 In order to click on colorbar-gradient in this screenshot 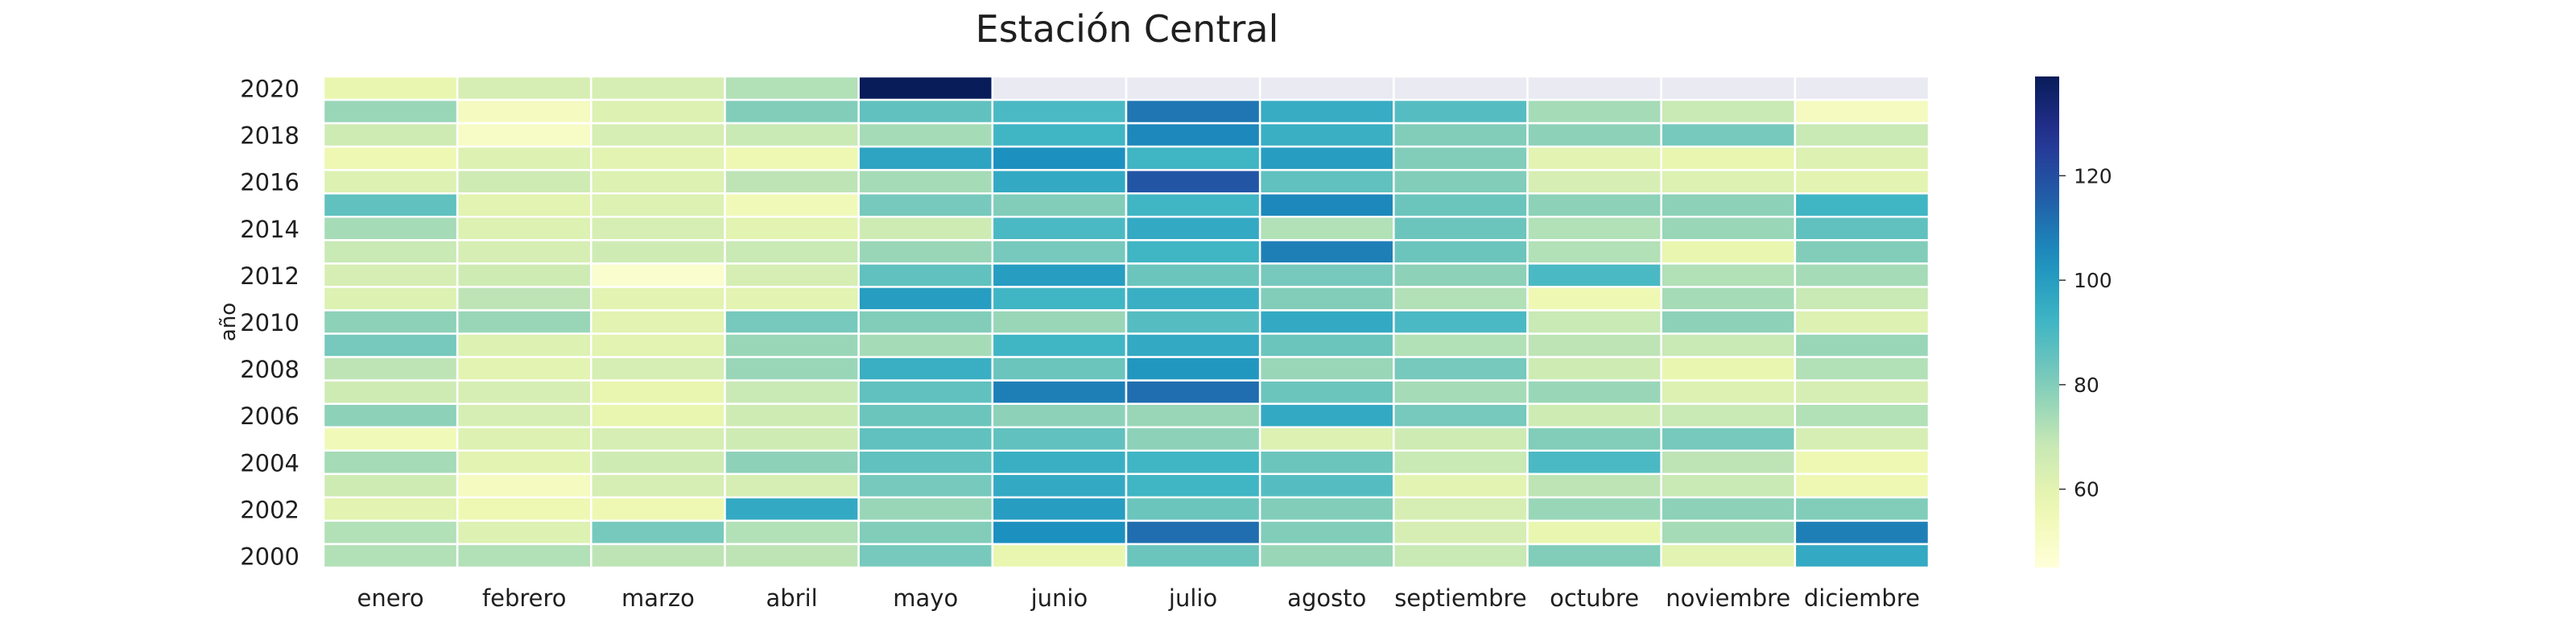, I will do `click(2047, 322)`.